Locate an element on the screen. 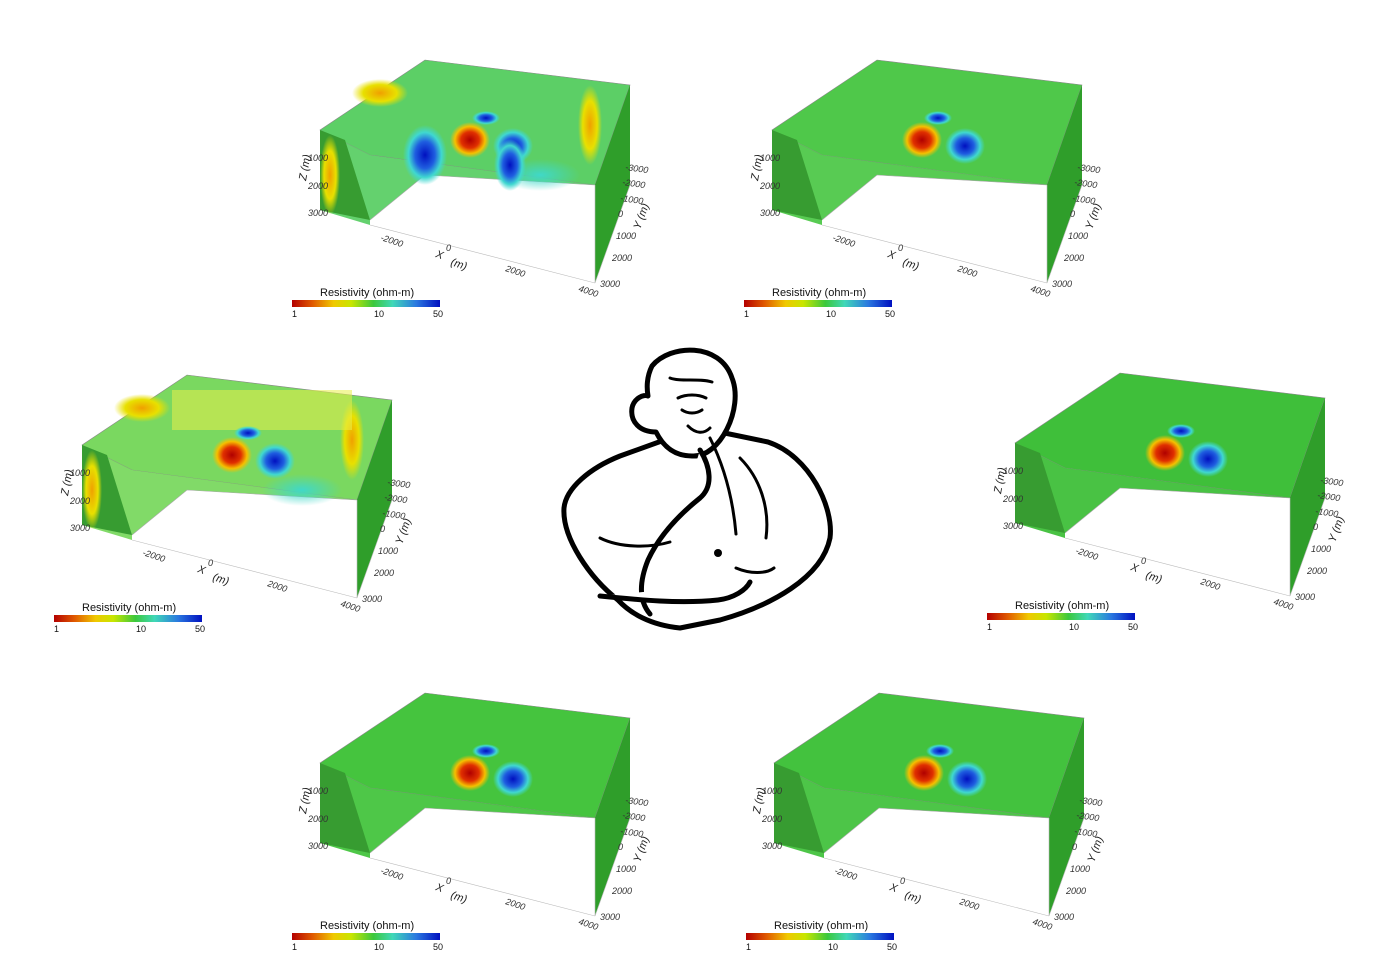  y-tick-label: 0 is located at coordinates (1315, 527).